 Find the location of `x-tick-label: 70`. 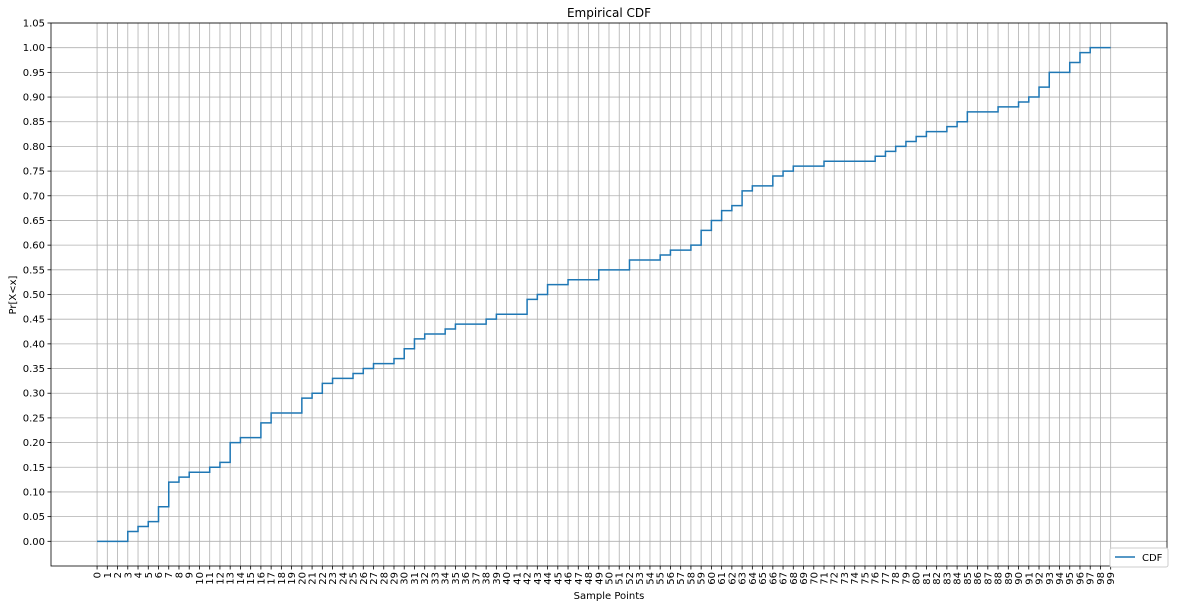

x-tick-label: 70 is located at coordinates (814, 578).